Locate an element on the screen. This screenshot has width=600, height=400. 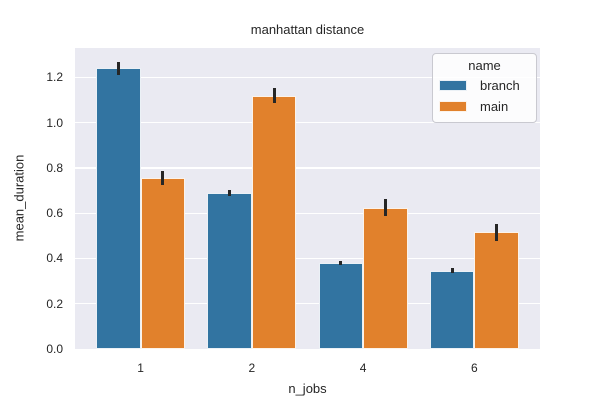
legend-label-main: main is located at coordinates (494, 106).